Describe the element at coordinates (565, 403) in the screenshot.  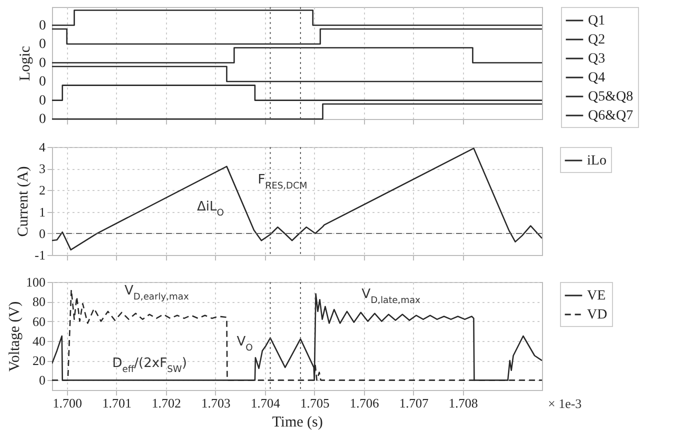
I see `text: × 1e-3` at that location.